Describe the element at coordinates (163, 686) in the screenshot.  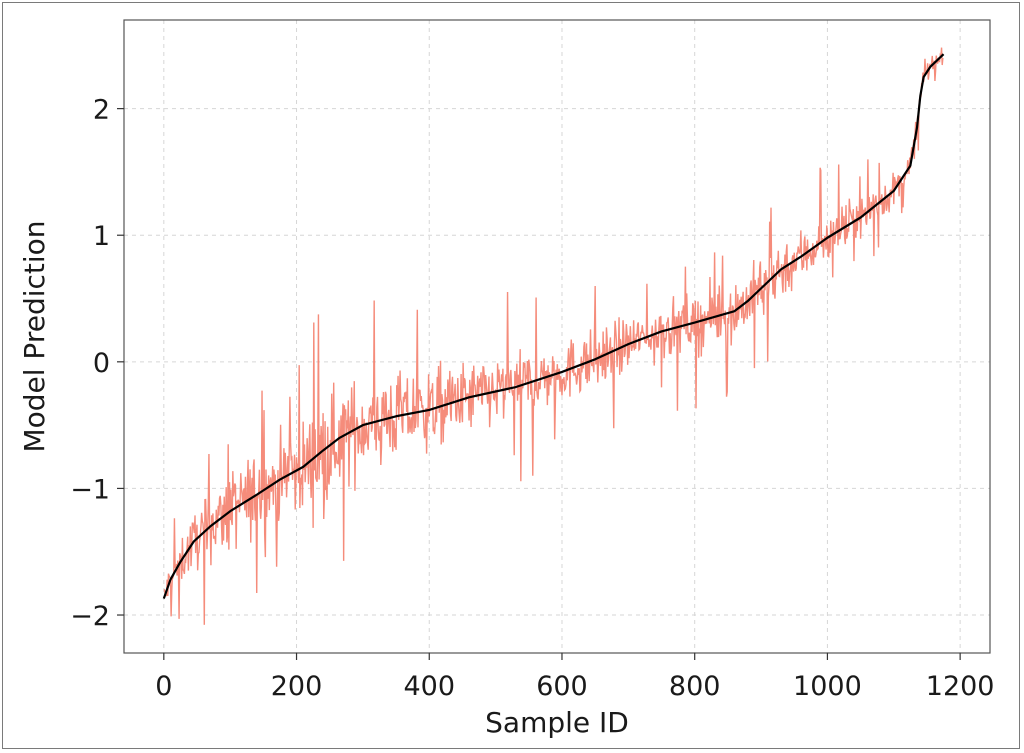
I see `x-tick-label: 0` at that location.